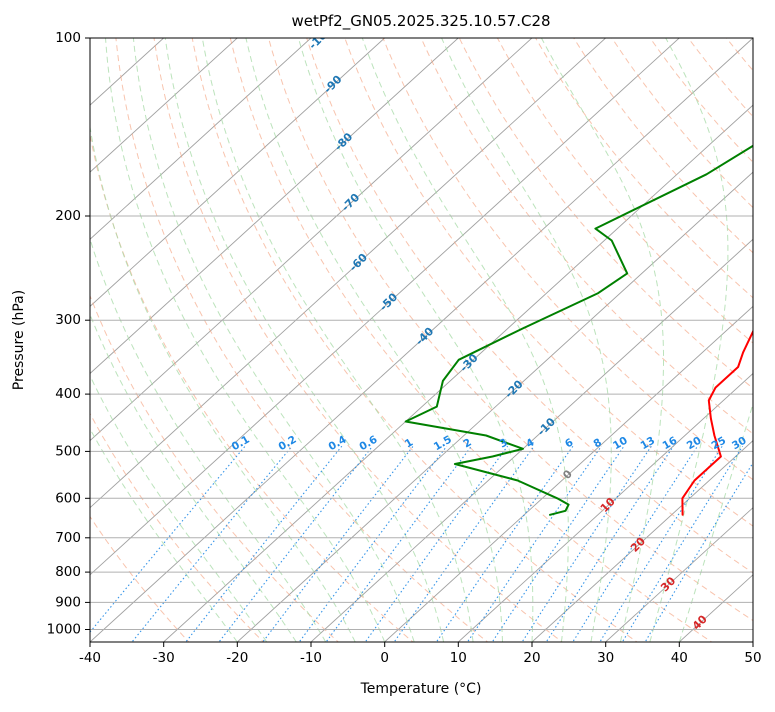 Image resolution: width=775 pixels, height=712 pixels. Describe the element at coordinates (68, 394) in the screenshot. I see `y-tick-label: 400` at that location.